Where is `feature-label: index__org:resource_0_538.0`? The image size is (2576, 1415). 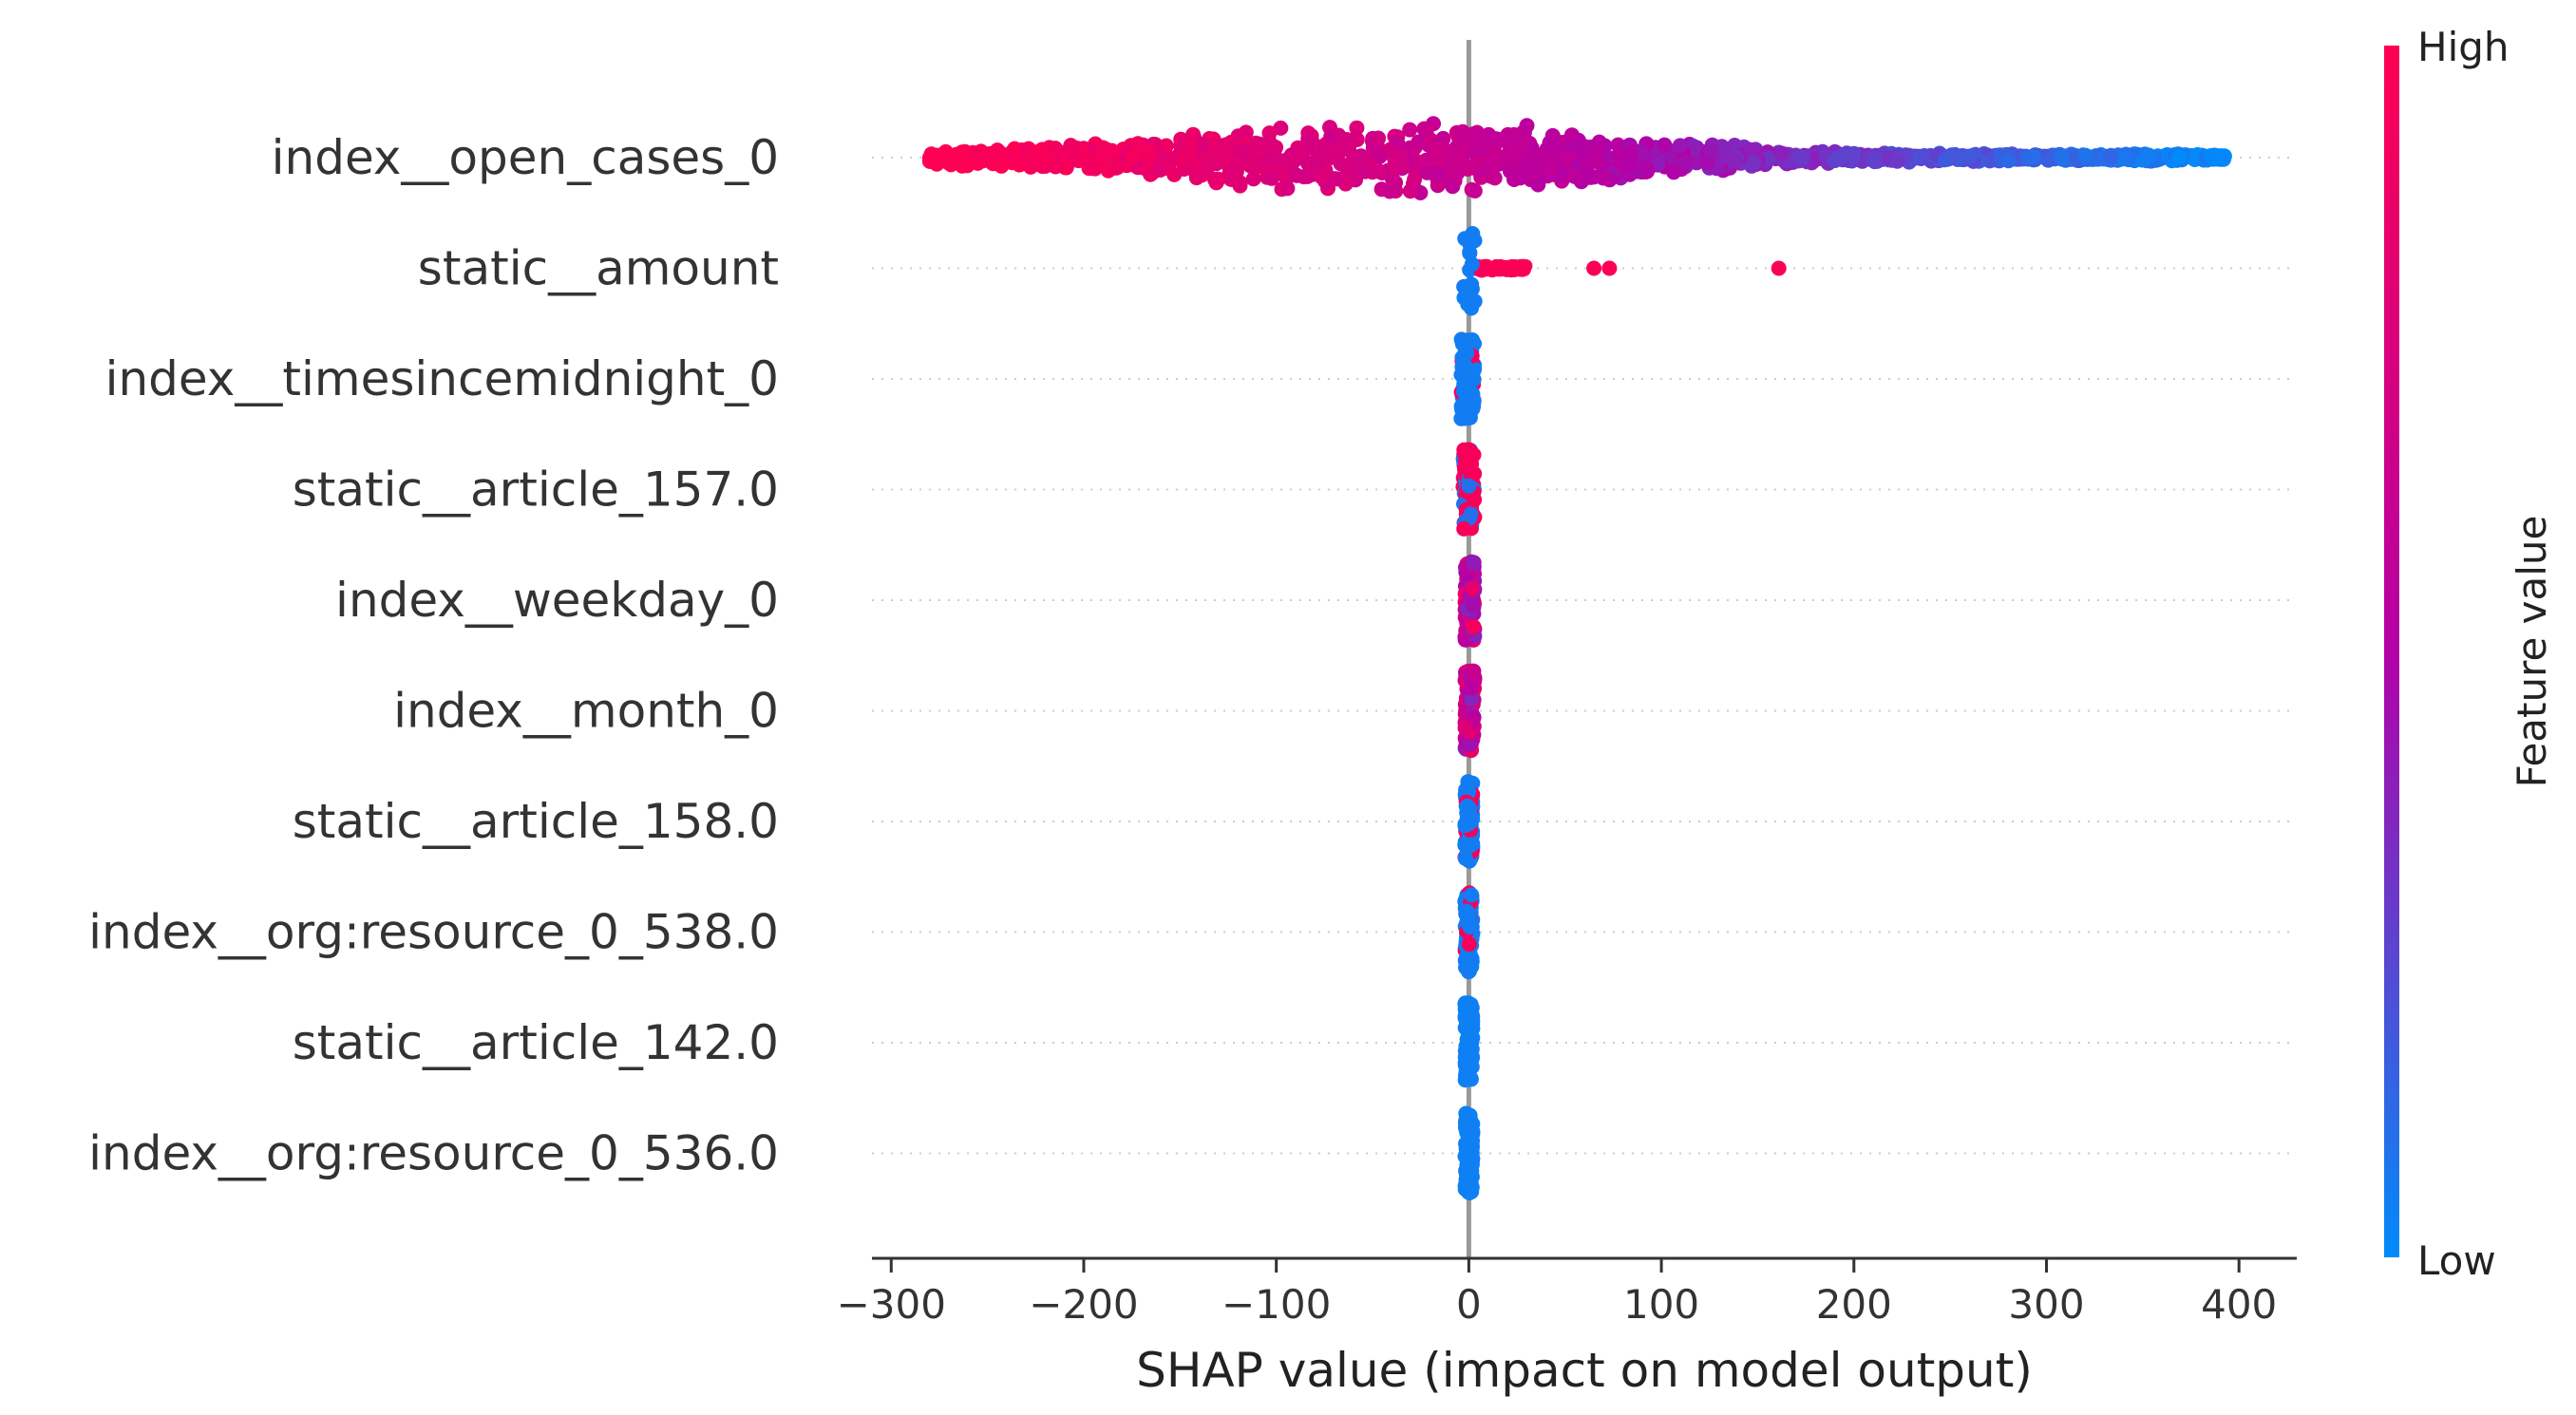 feature-label: index__org:resource_0_538.0 is located at coordinates (433, 932).